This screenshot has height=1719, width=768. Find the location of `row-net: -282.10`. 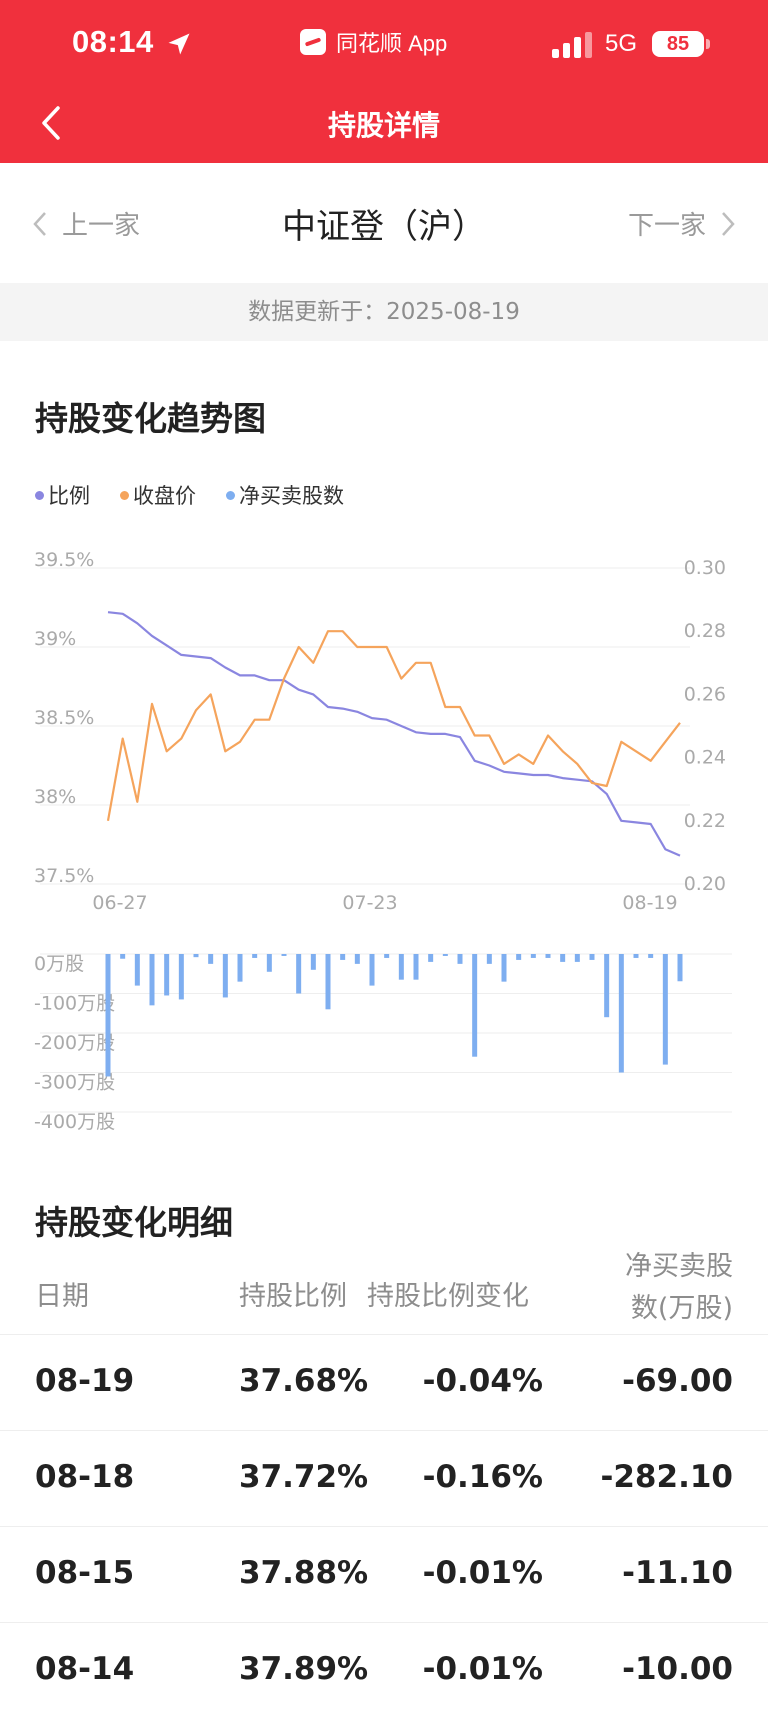

row-net: -282.10 is located at coordinates (667, 1477).